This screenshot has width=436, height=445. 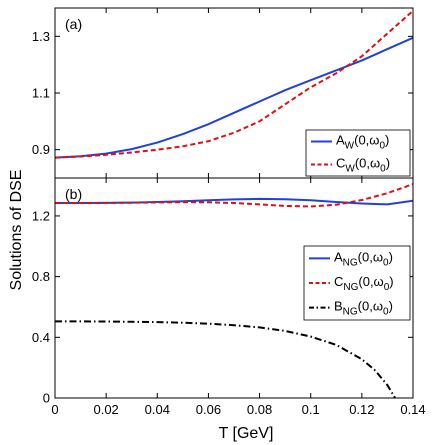 I want to click on legend-label: CW(0,ω0), so click(x=363, y=165).